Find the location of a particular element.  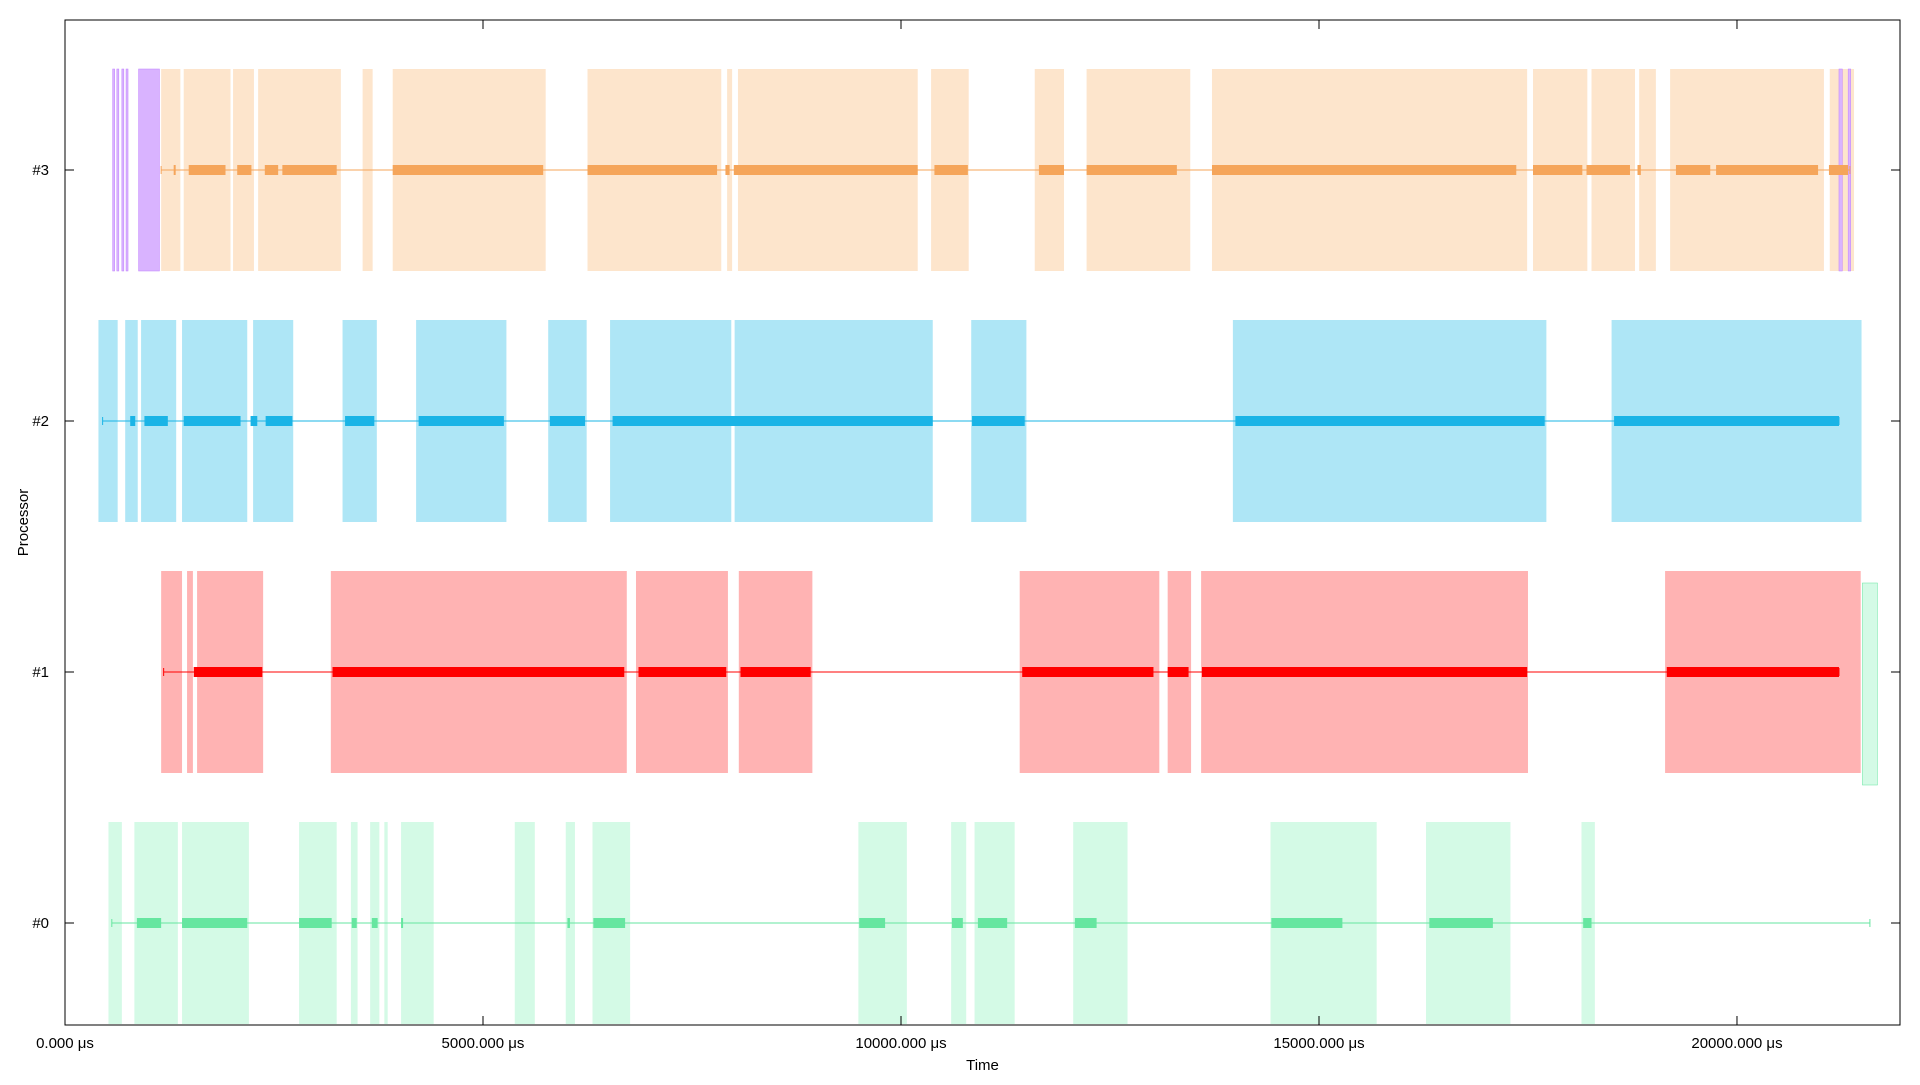

x-tick-label: 20000.000 μs is located at coordinates (1736, 1043).